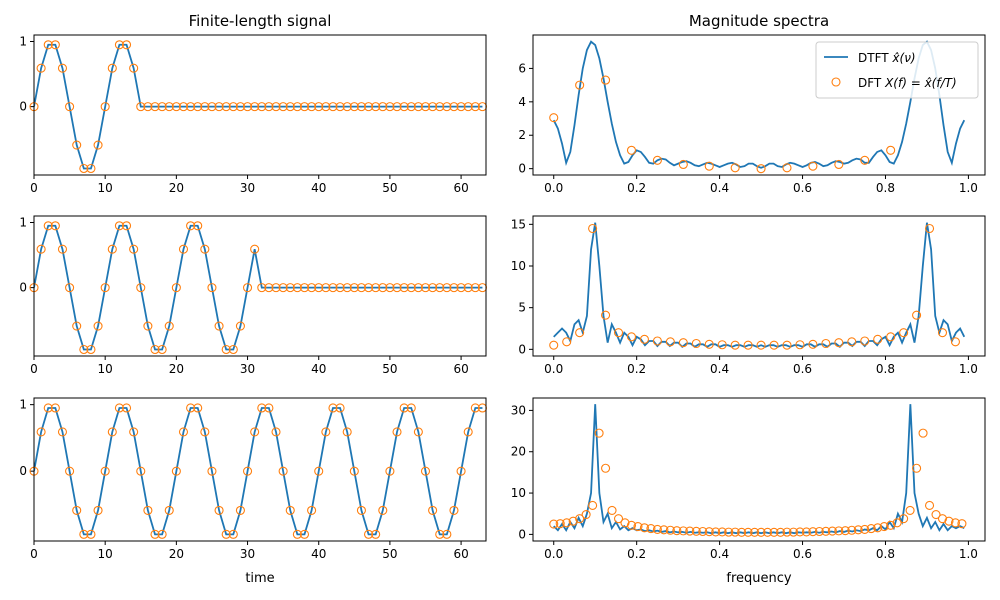 The width and height of the screenshot is (1000, 600). I want to click on legend-box, so click(897, 70).